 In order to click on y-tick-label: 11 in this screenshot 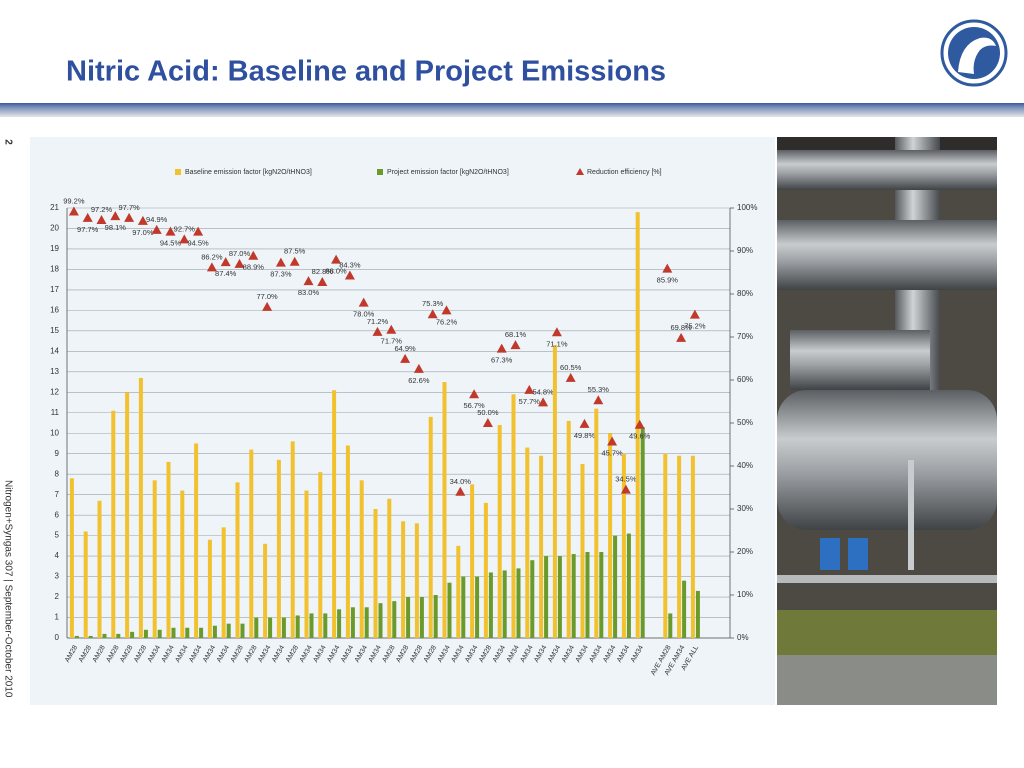, I will do `click(55, 412)`.